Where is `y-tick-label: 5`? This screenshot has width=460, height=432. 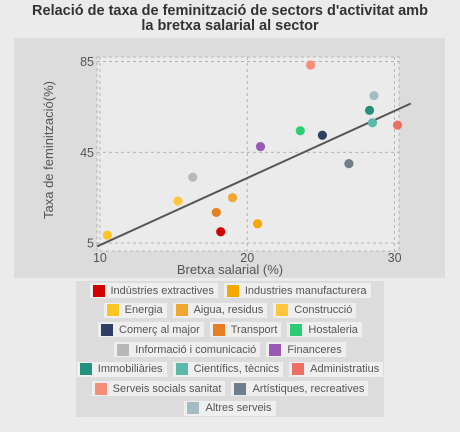
y-tick-label: 5 is located at coordinates (90, 244).